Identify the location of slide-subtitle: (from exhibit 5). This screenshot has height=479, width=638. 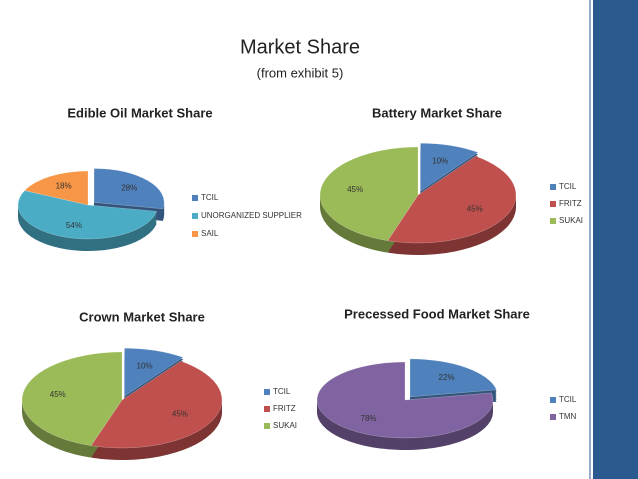
(300, 72).